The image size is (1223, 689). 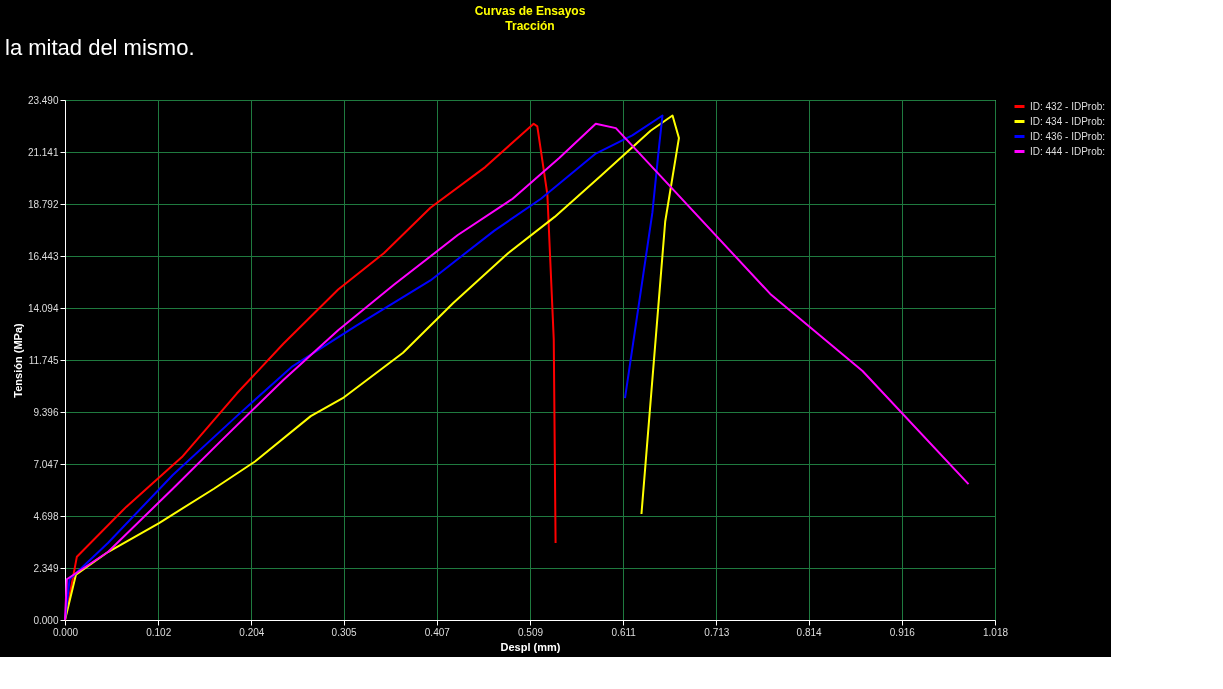 I want to click on x-tick-label: 0.000, so click(x=65, y=632).